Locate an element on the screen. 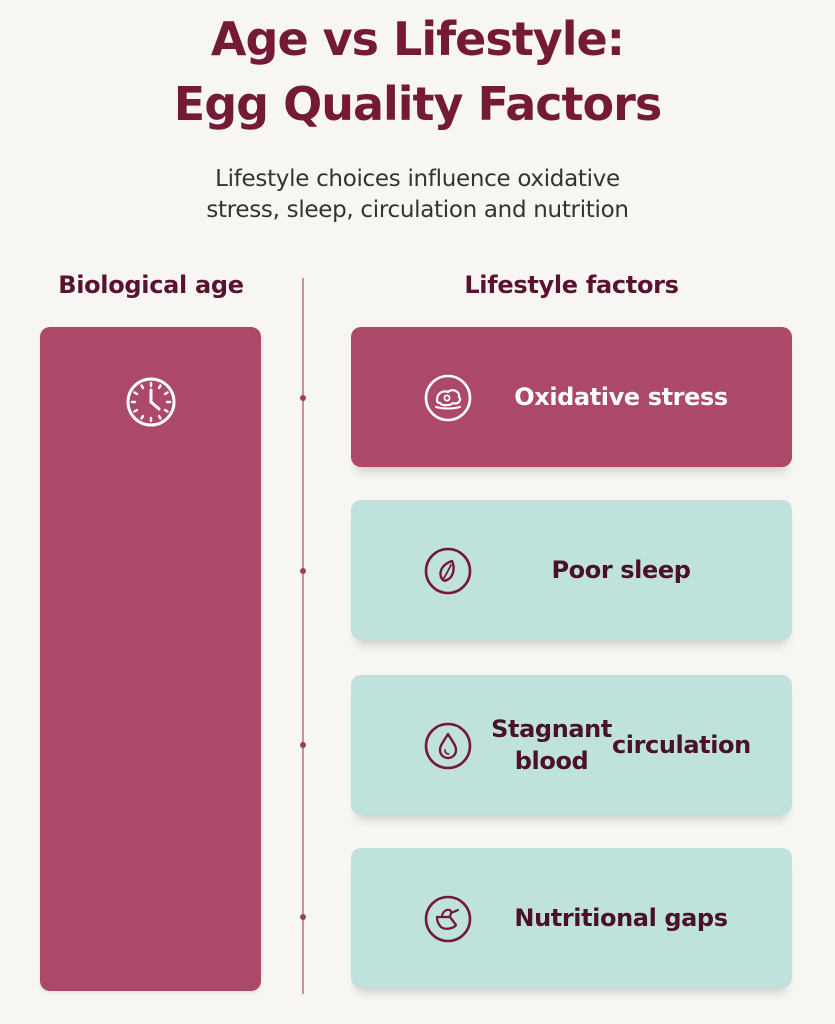 The width and height of the screenshot is (835, 1024). blood-drop-icon is located at coordinates (448, 746).